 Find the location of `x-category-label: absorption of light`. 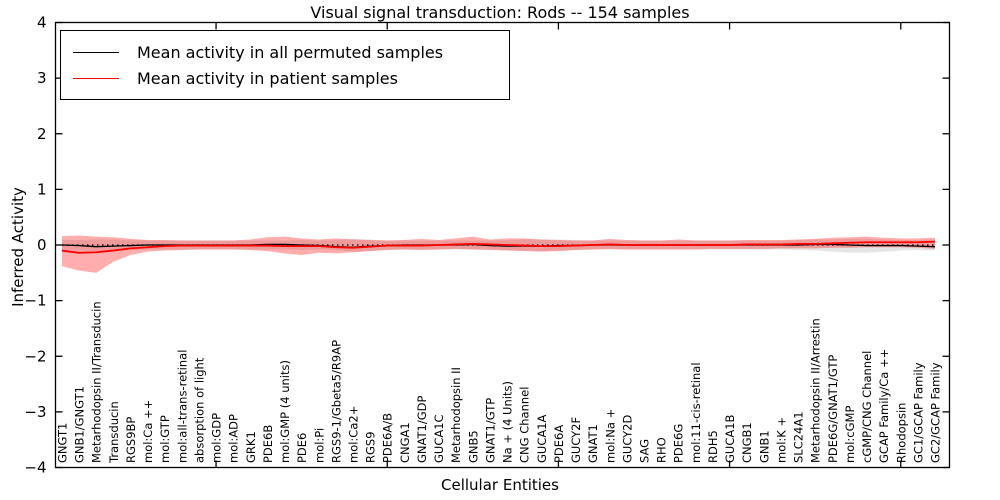

x-category-label: absorption of light is located at coordinates (199, 410).